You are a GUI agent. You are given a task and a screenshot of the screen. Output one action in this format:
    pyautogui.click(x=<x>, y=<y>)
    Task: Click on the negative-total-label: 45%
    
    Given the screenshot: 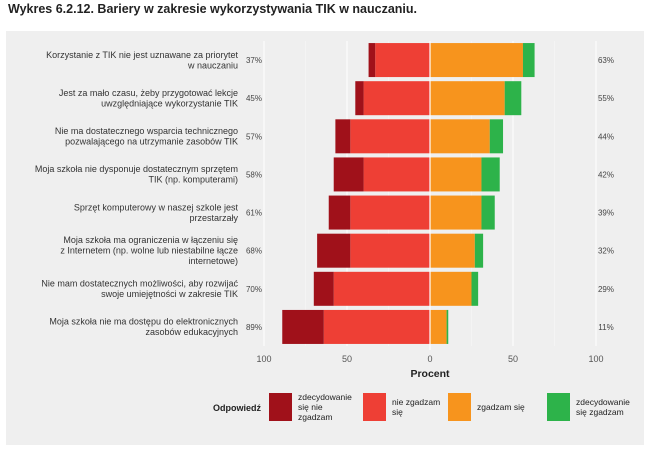 What is the action you would take?
    pyautogui.click(x=254, y=98)
    